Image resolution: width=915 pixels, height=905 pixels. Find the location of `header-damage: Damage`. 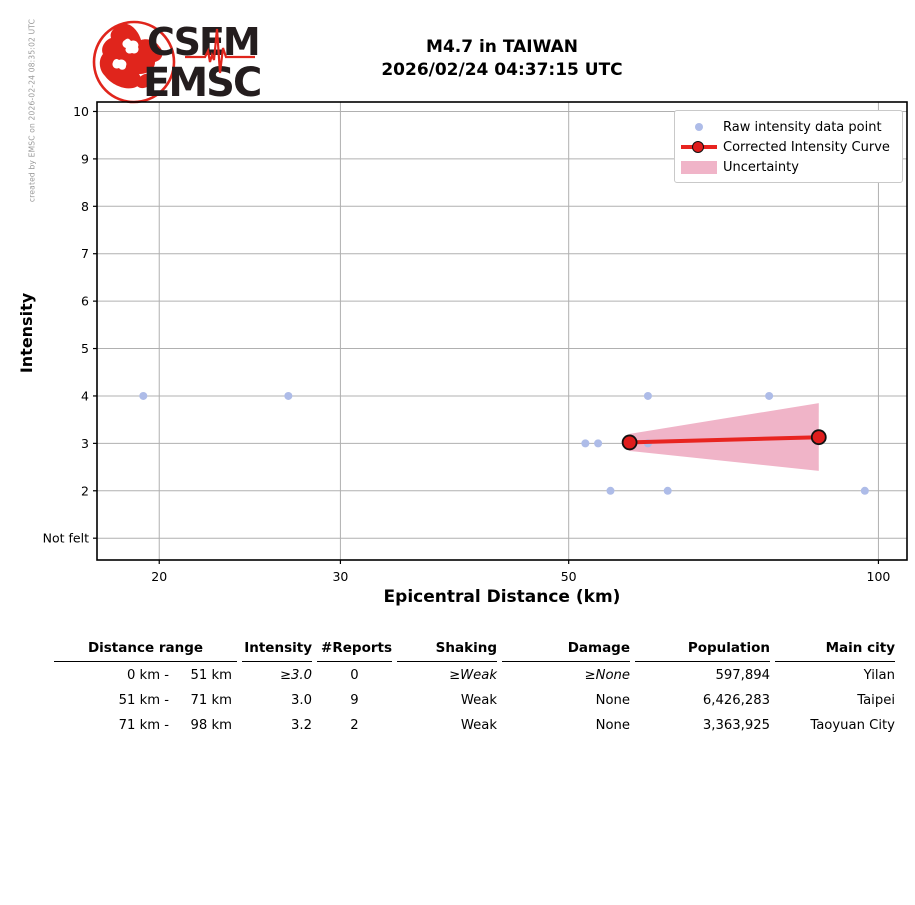

header-damage: Damage is located at coordinates (566, 650).